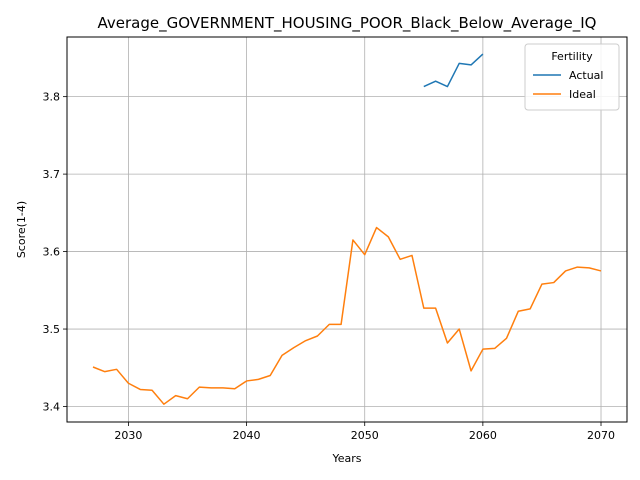 The image size is (640, 480). What do you see at coordinates (128, 435) in the screenshot?
I see `x-tick-label: 2030` at bounding box center [128, 435].